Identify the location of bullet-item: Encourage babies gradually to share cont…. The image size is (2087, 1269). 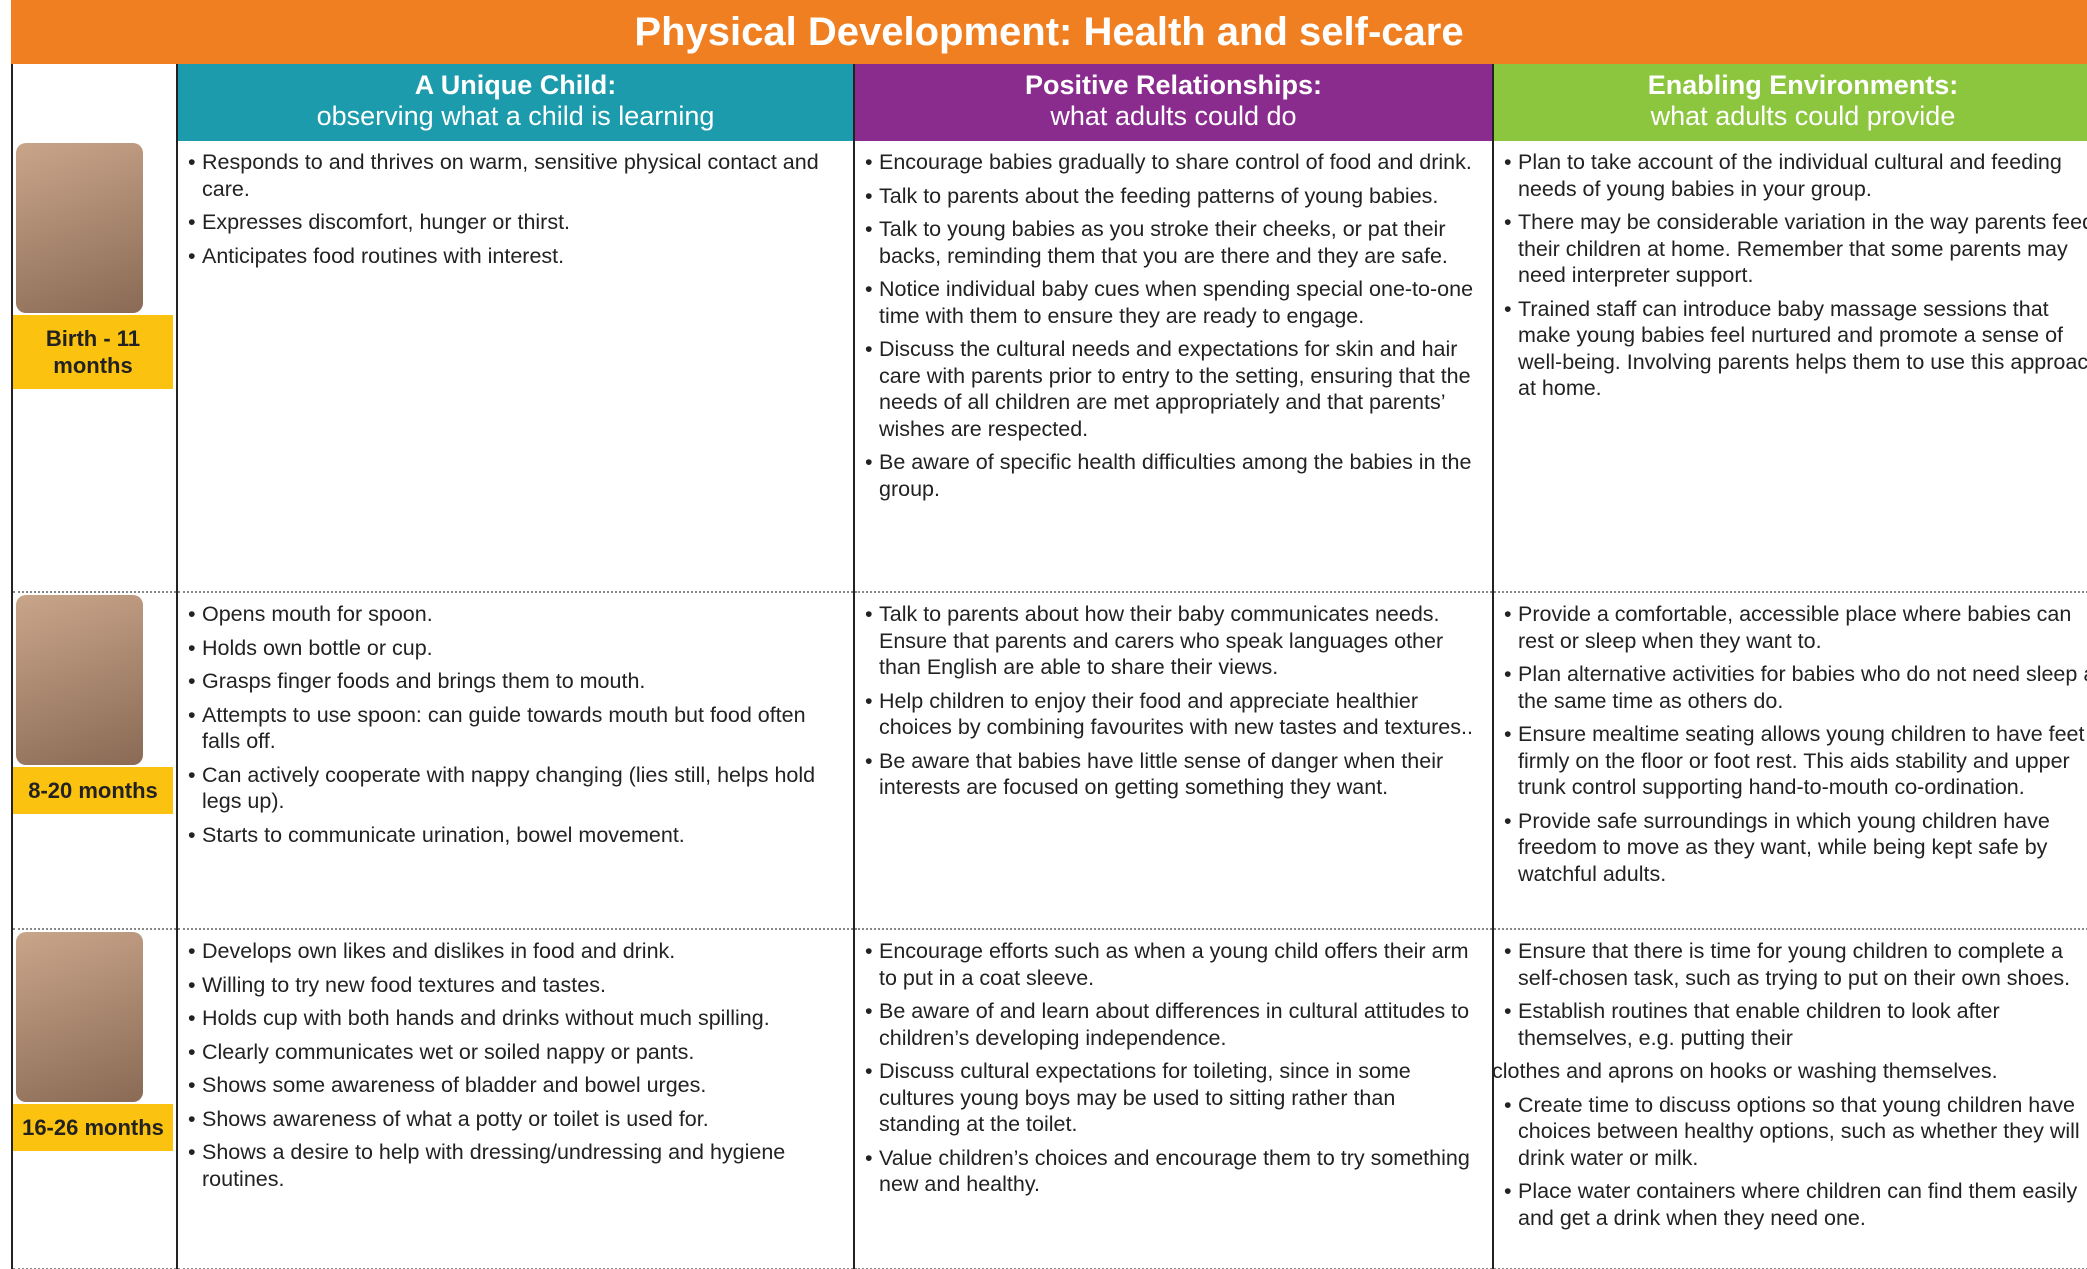
(1173, 162).